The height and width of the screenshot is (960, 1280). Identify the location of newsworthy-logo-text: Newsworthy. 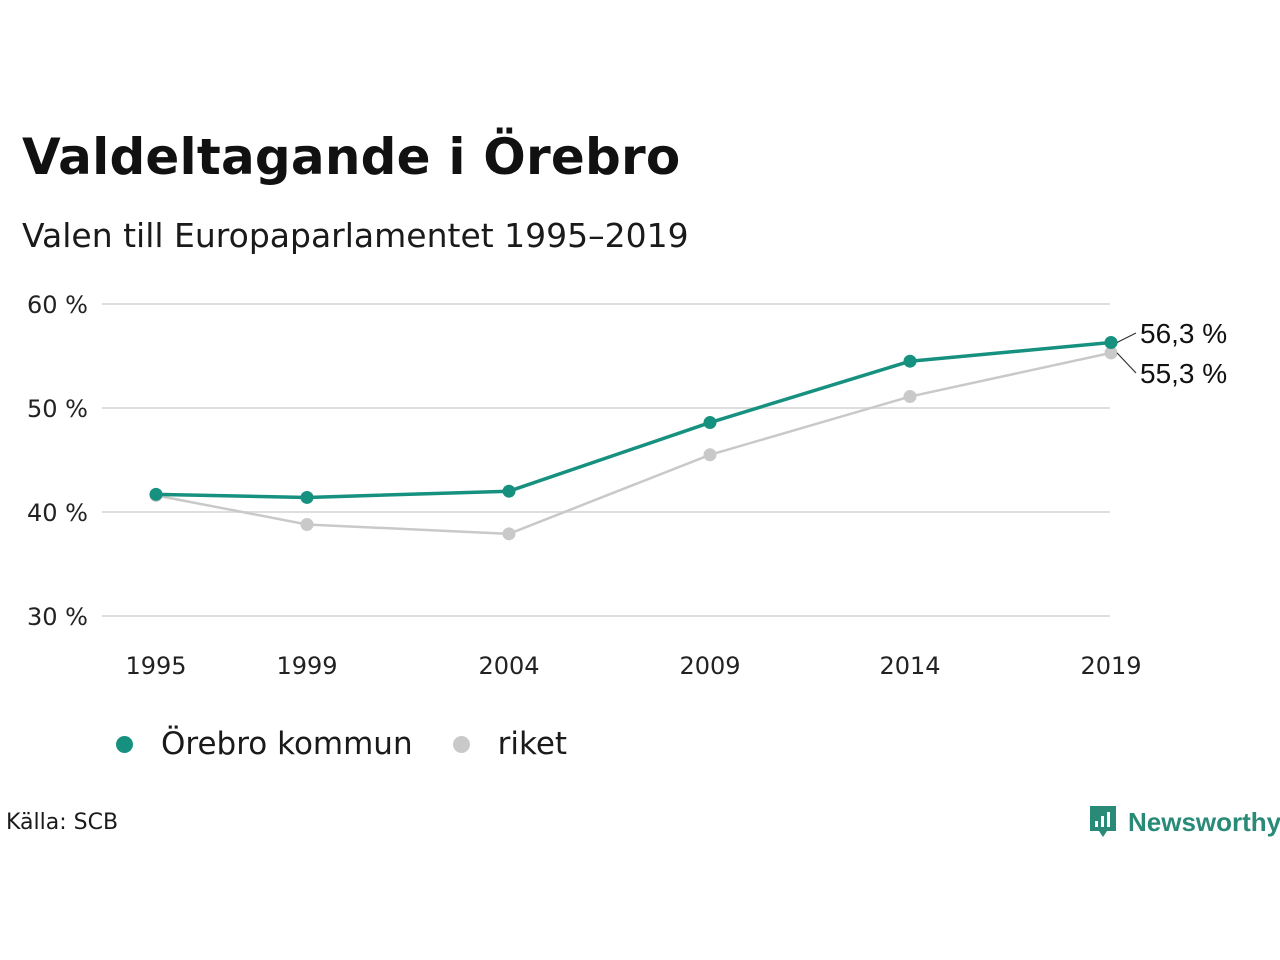
(1204, 821).